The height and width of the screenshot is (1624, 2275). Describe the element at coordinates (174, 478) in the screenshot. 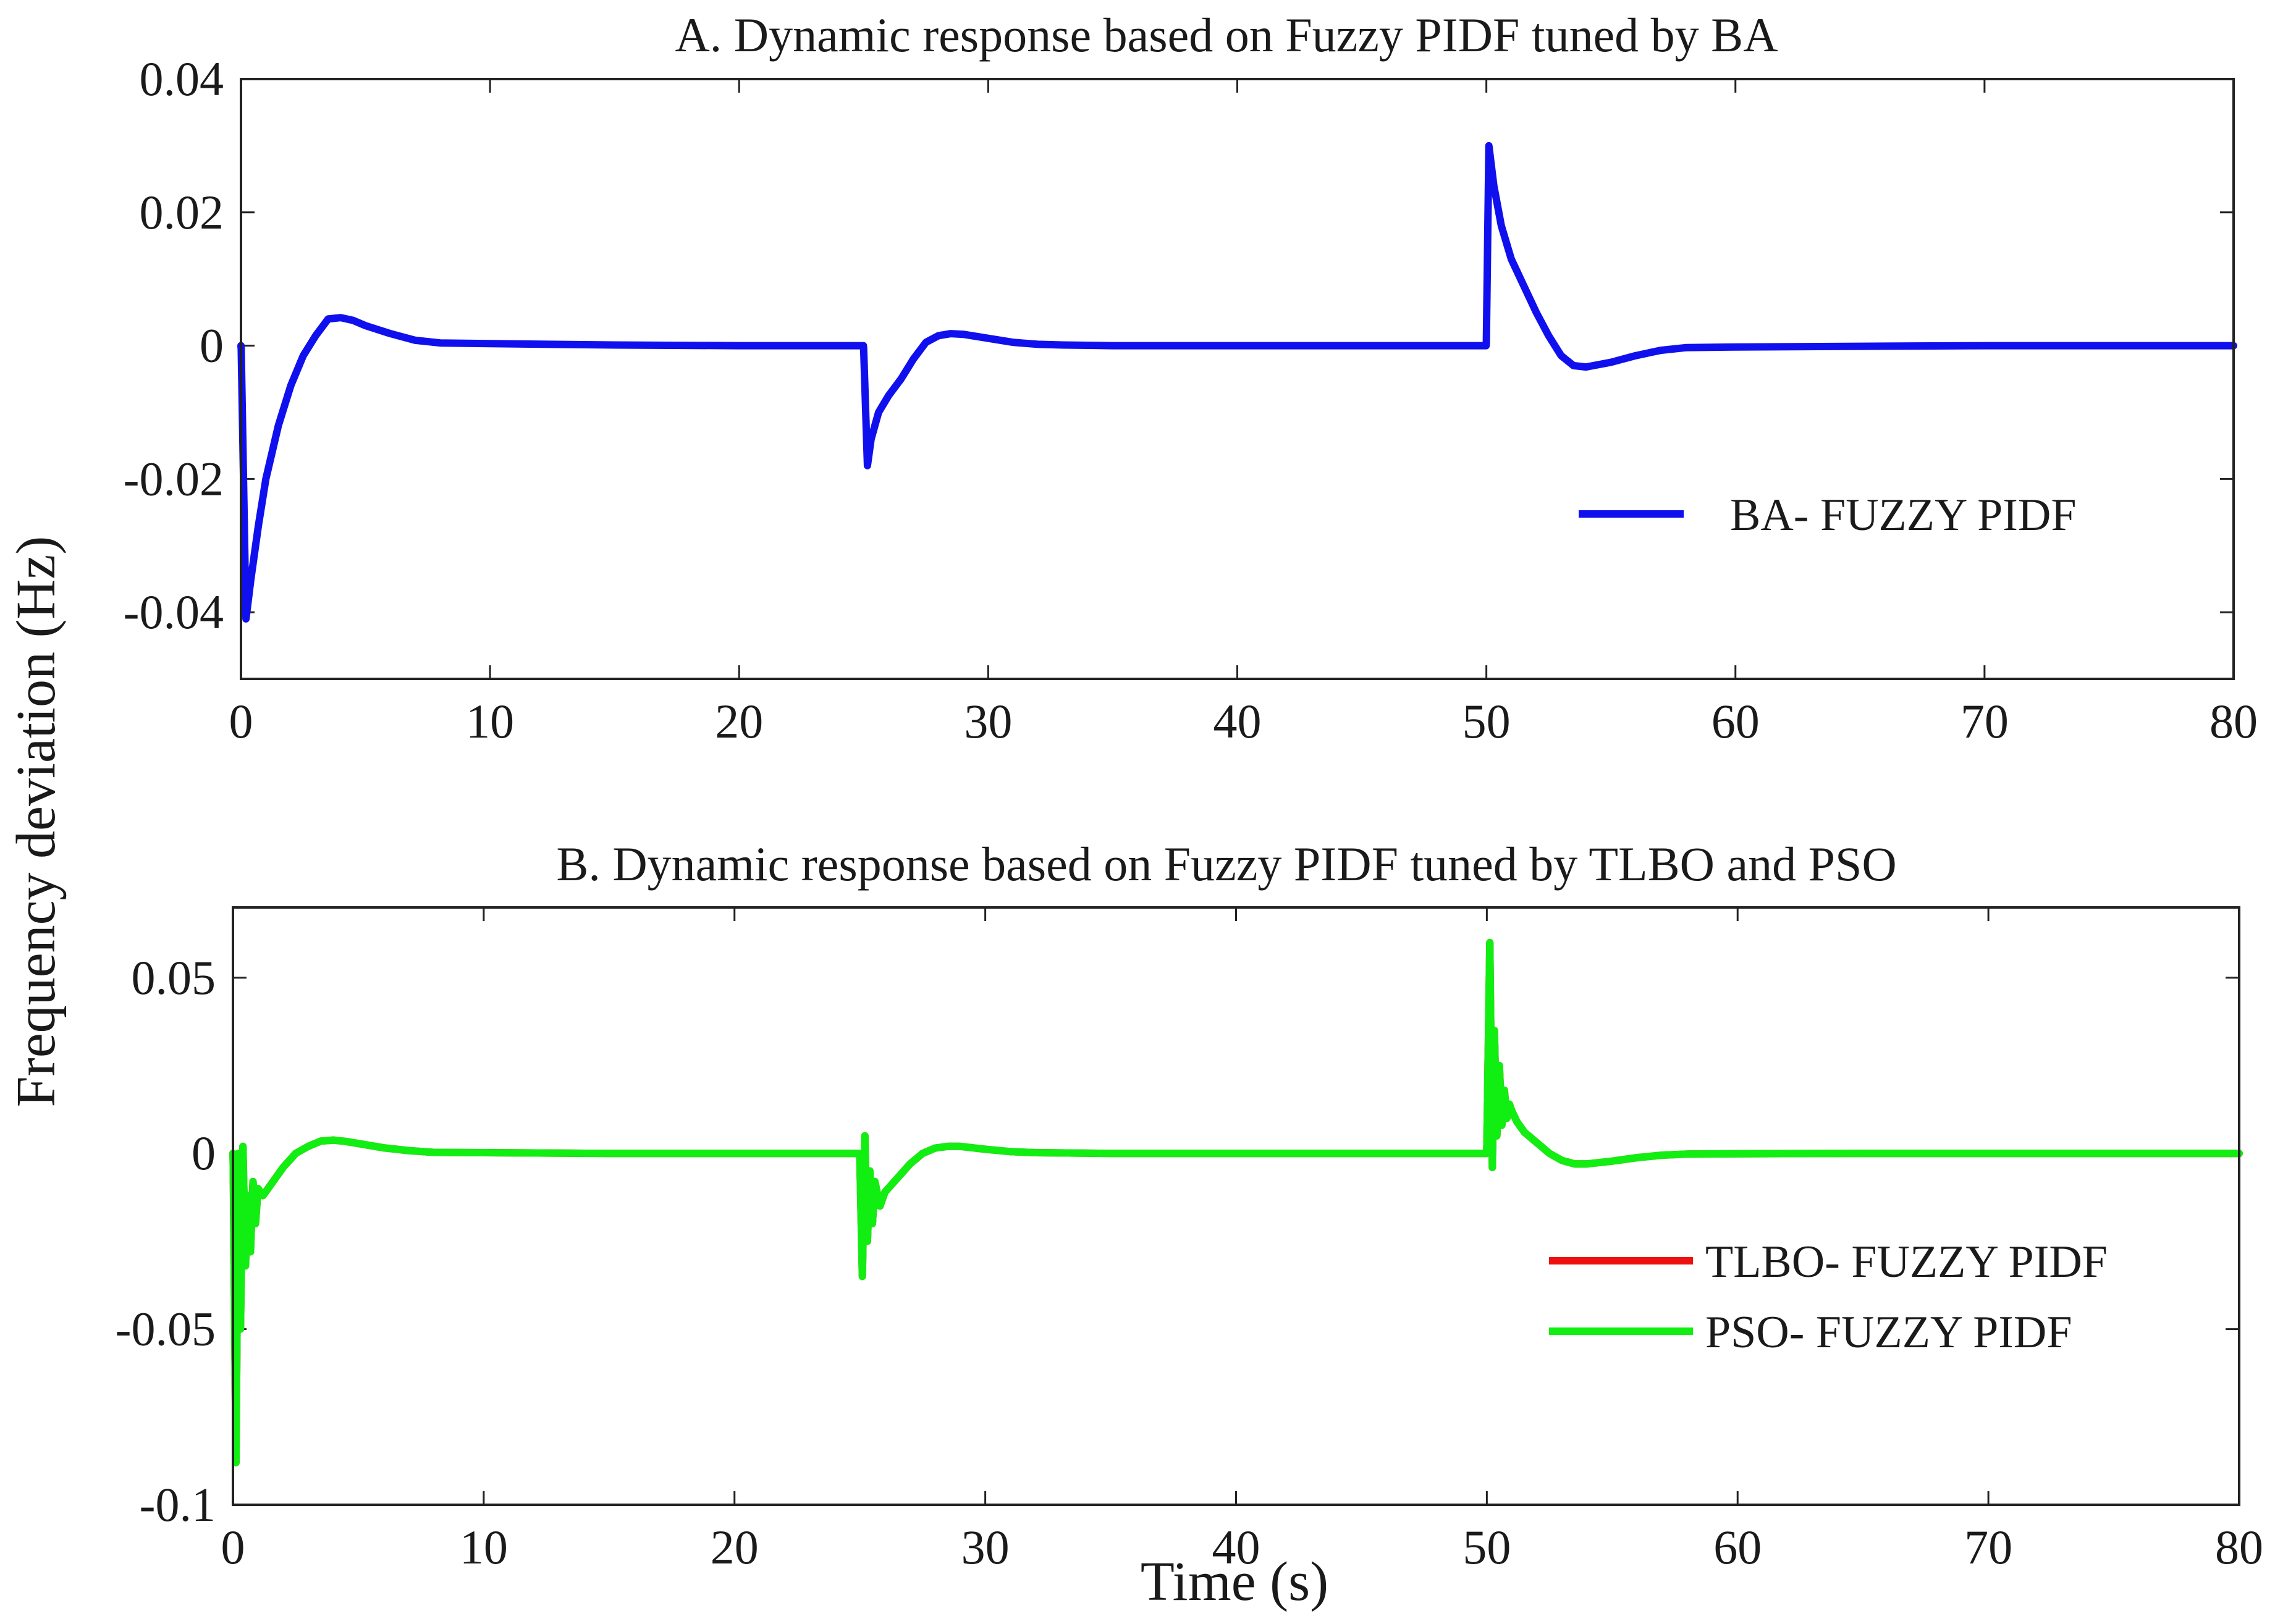

I see `y-tick-label: -0.02` at that location.